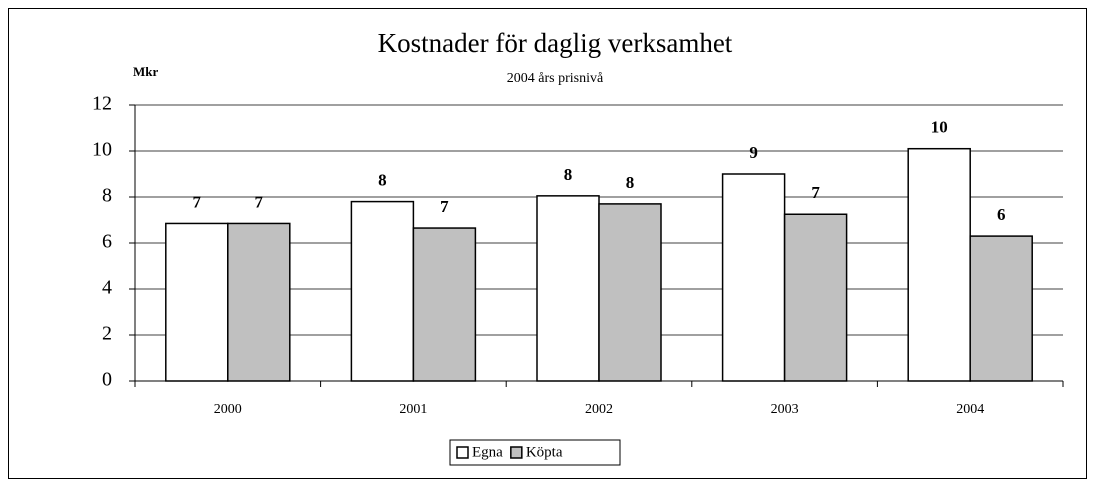 The image size is (1095, 479). Describe the element at coordinates (487, 452) in the screenshot. I see `legend-label: Egna` at that location.